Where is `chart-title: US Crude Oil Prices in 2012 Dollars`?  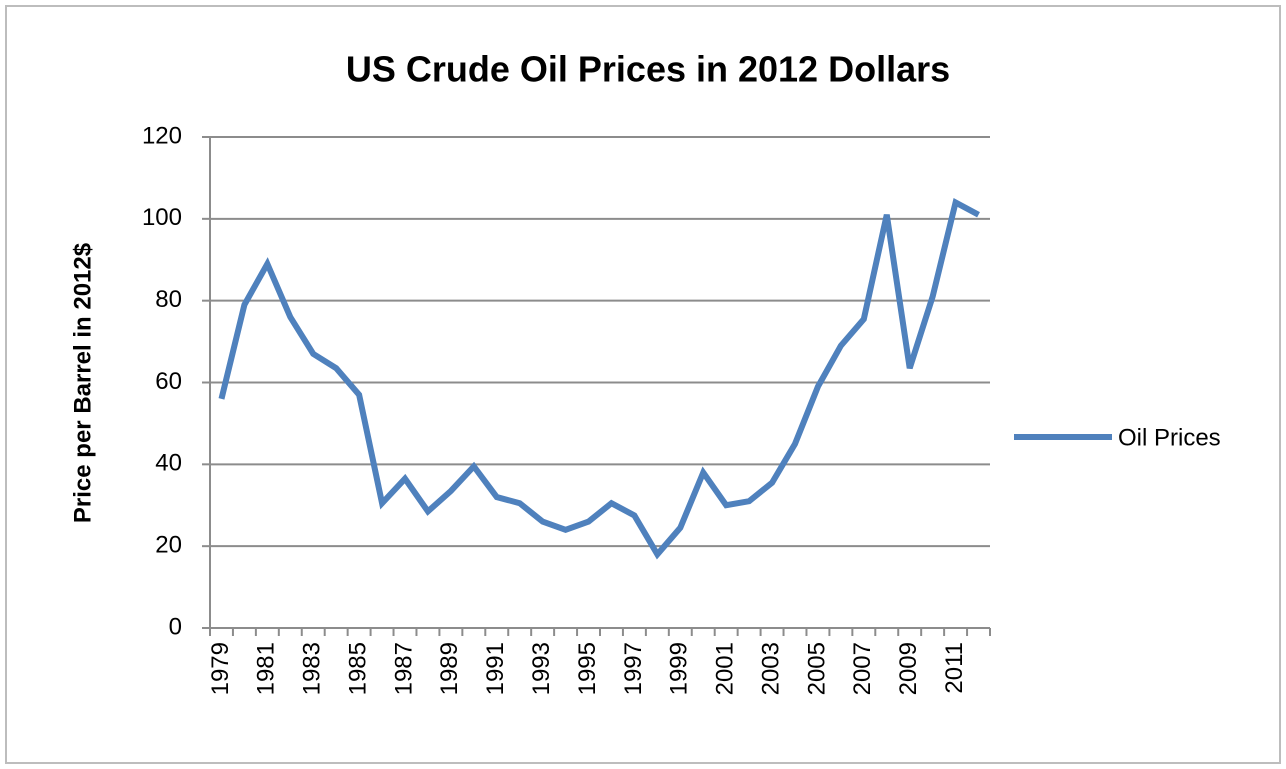 chart-title: US Crude Oil Prices in 2012 Dollars is located at coordinates (648, 69).